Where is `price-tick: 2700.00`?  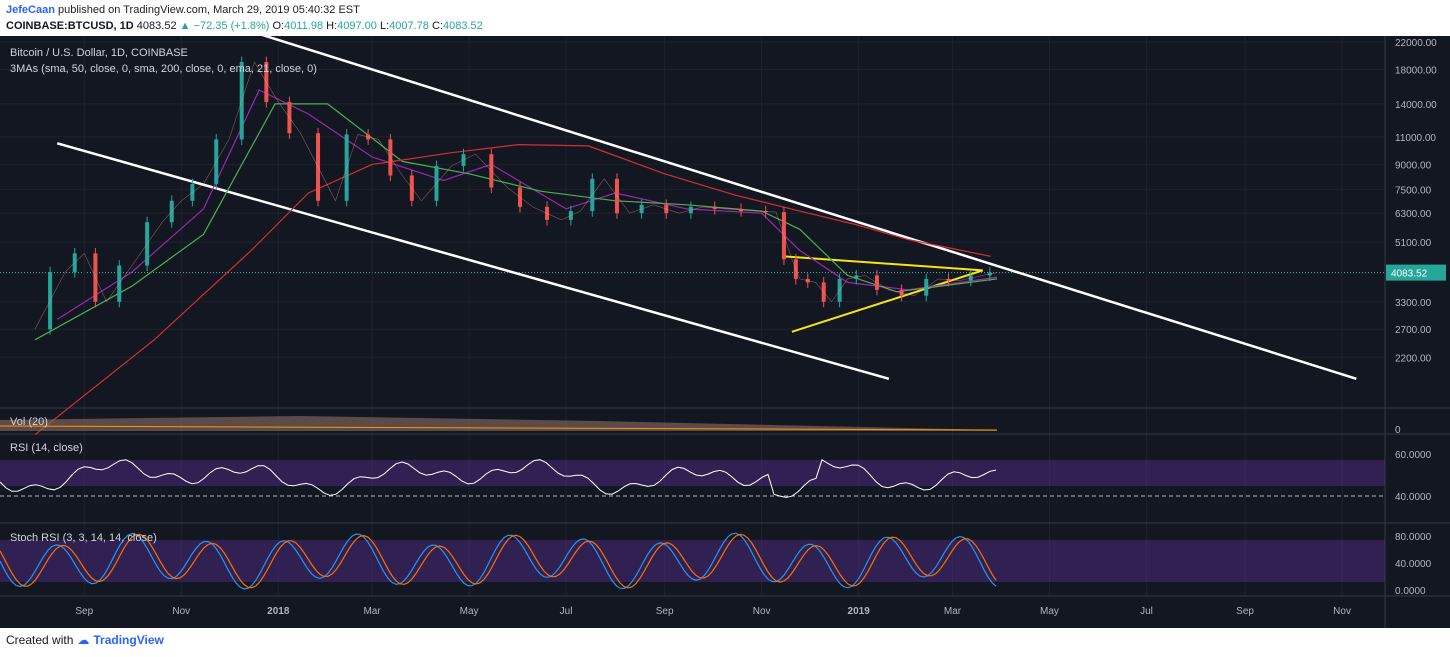
price-tick: 2700.00 is located at coordinates (1413, 330).